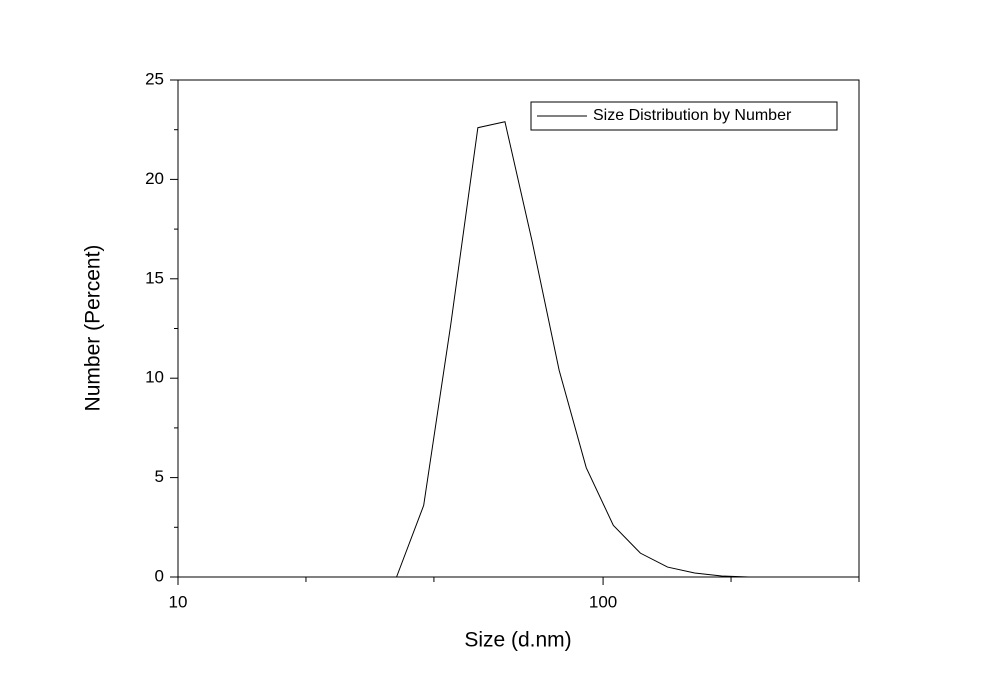 Image resolution: width=998 pixels, height=692 pixels. Describe the element at coordinates (154, 178) in the screenshot. I see `y-tick-label: 20` at that location.